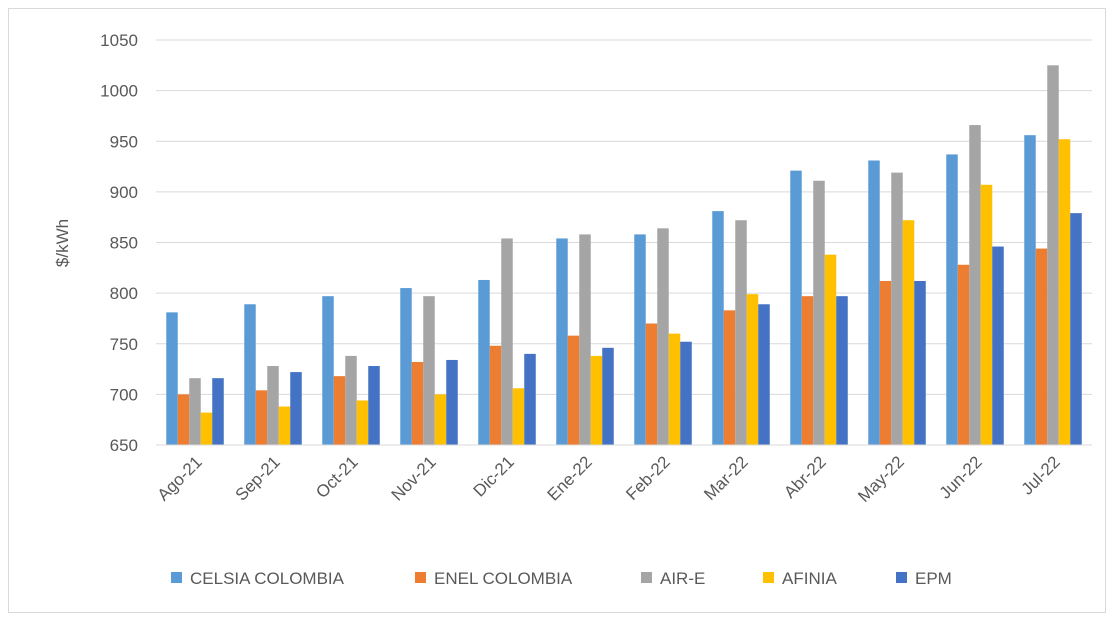 The image size is (1114, 621). I want to click on x-tick-label: Sep-21, so click(258, 478).